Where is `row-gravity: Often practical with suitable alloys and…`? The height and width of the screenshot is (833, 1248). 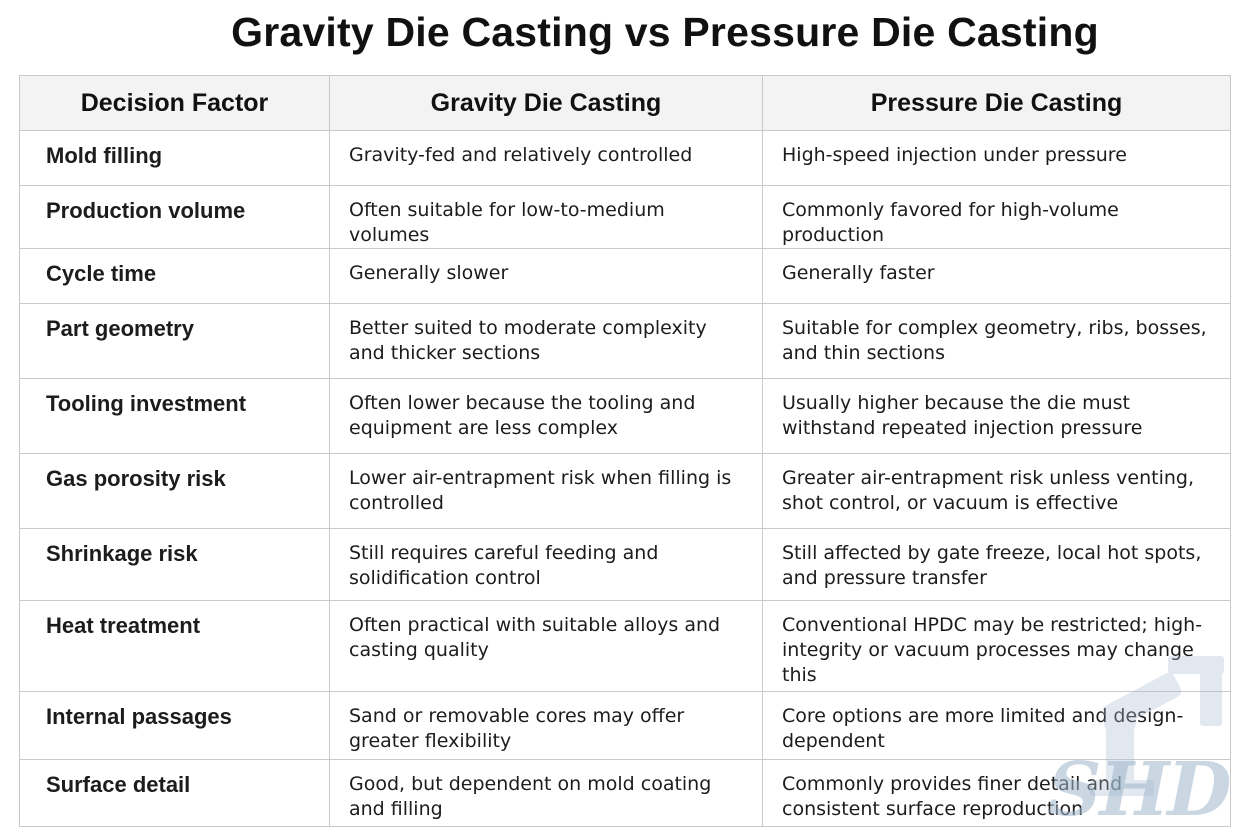
row-gravity: Often practical with suitable alloys and… is located at coordinates (546, 646).